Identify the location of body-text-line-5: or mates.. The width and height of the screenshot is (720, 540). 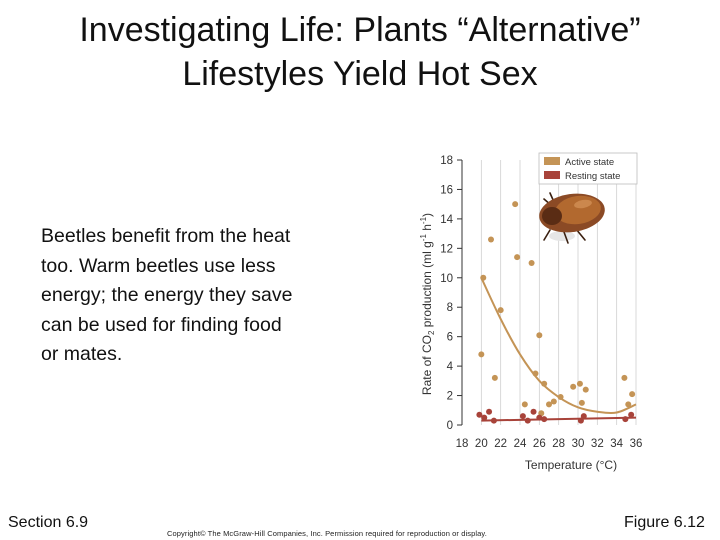
(82, 354).